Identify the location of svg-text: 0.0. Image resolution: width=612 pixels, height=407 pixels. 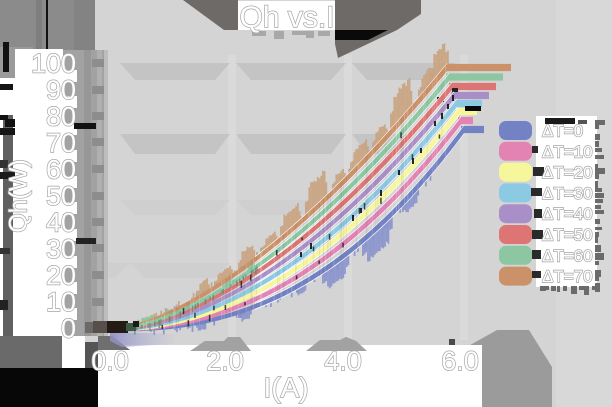
(110, 361).